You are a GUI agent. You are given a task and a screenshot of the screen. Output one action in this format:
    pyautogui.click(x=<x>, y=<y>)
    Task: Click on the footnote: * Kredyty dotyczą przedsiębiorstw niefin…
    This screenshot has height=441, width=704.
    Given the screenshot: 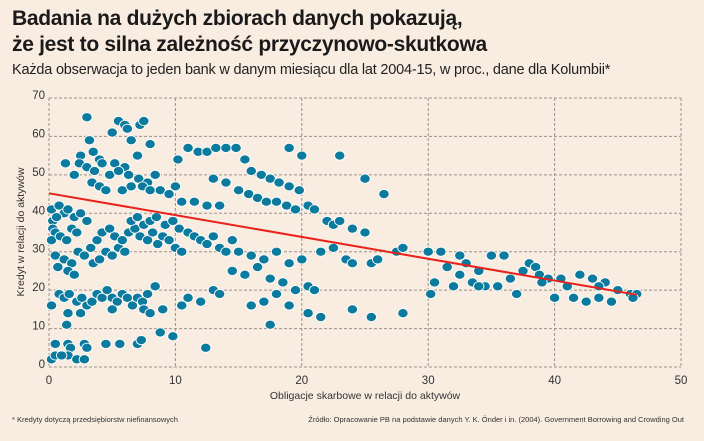 What is the action you would take?
    pyautogui.click(x=95, y=419)
    